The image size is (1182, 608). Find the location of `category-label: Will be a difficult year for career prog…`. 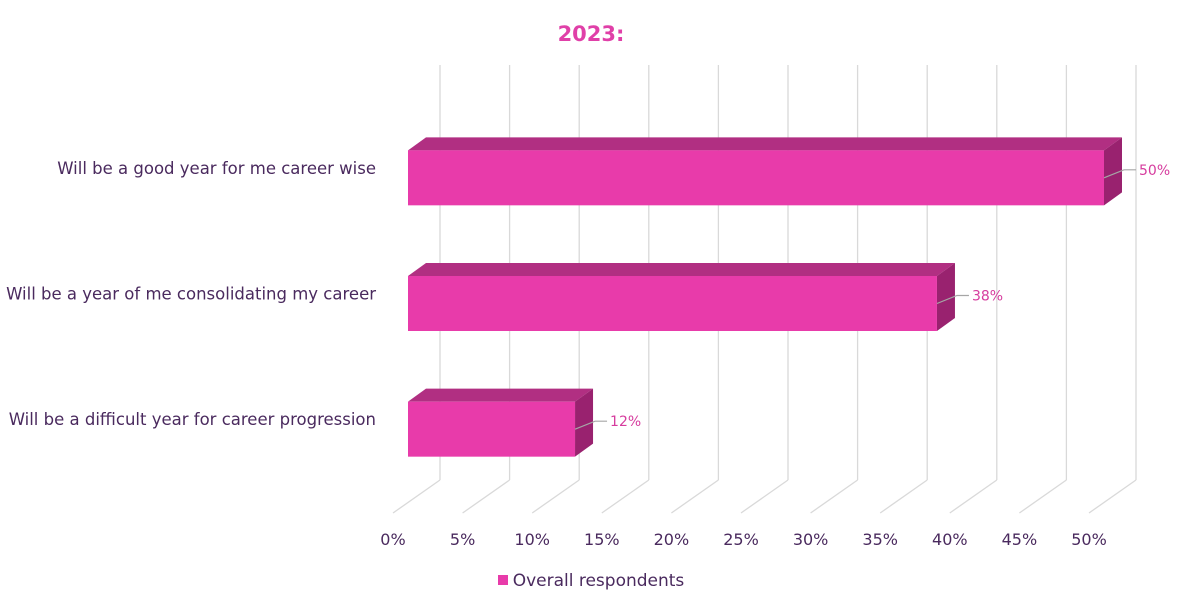

category-label: Will be a difficult year for career prog… is located at coordinates (192, 419).